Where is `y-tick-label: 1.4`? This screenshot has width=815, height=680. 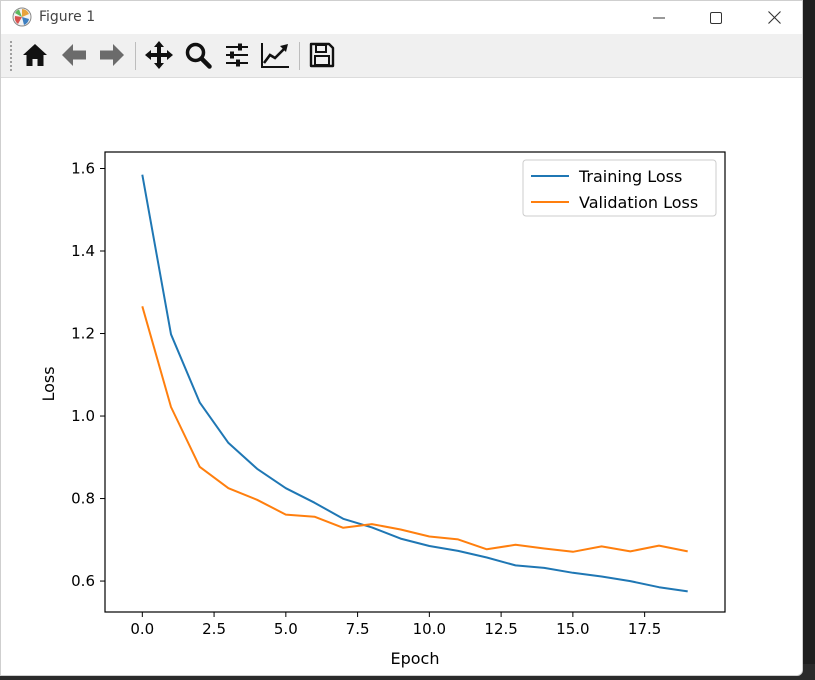 y-tick-label: 1.4 is located at coordinates (83, 251).